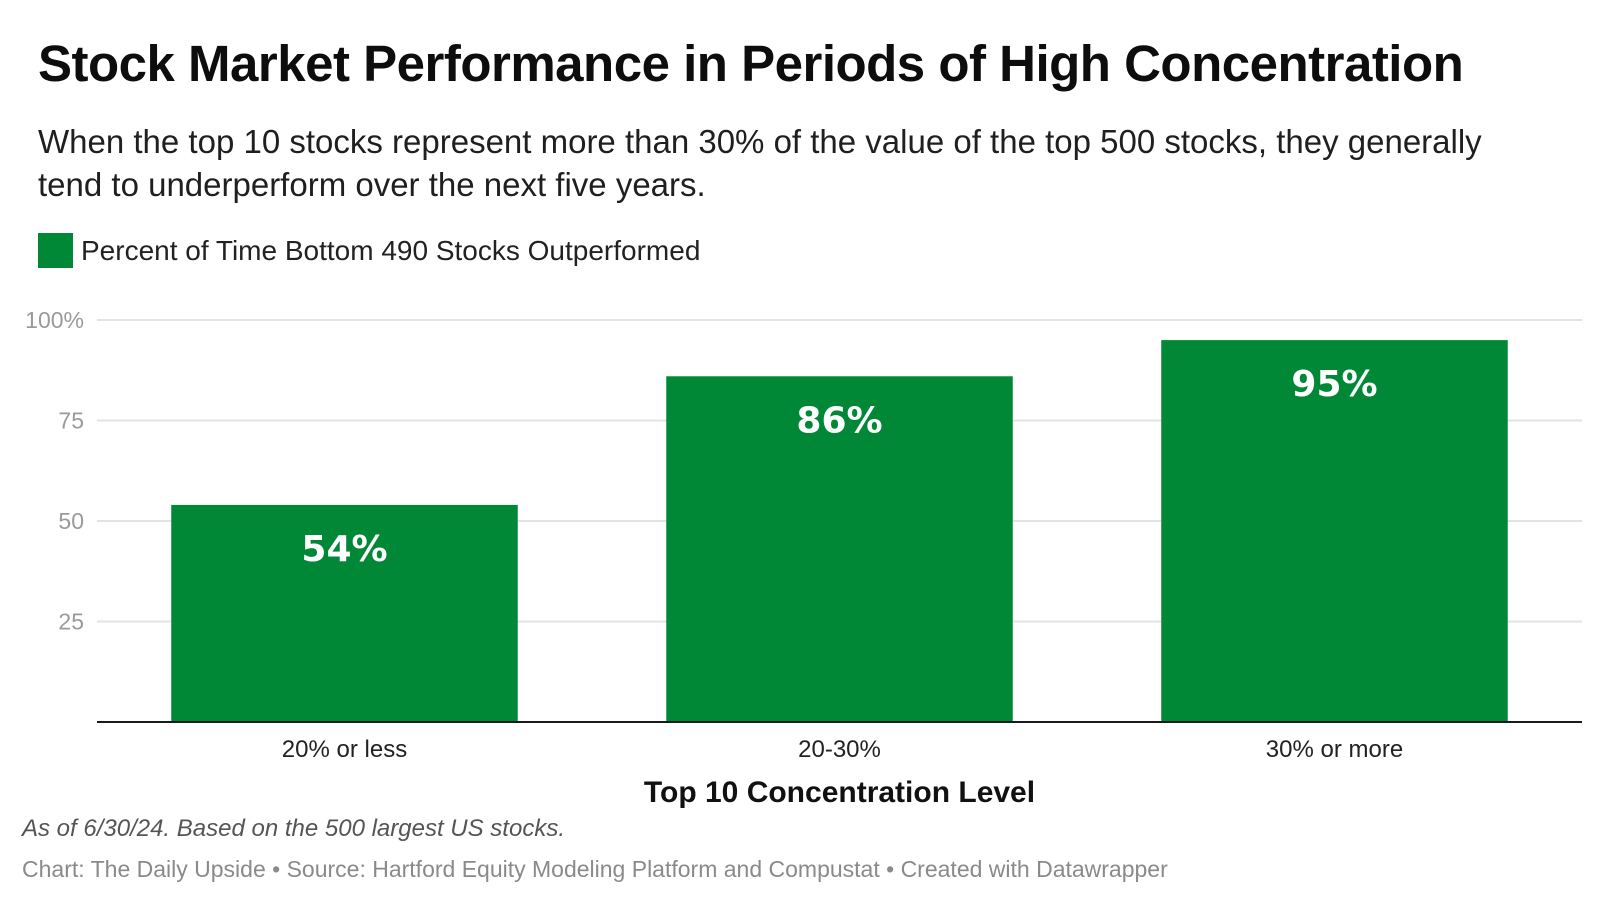 This screenshot has height=900, width=1600. What do you see at coordinates (839, 792) in the screenshot?
I see `x-axis-label: Top 10 Concentration Level` at bounding box center [839, 792].